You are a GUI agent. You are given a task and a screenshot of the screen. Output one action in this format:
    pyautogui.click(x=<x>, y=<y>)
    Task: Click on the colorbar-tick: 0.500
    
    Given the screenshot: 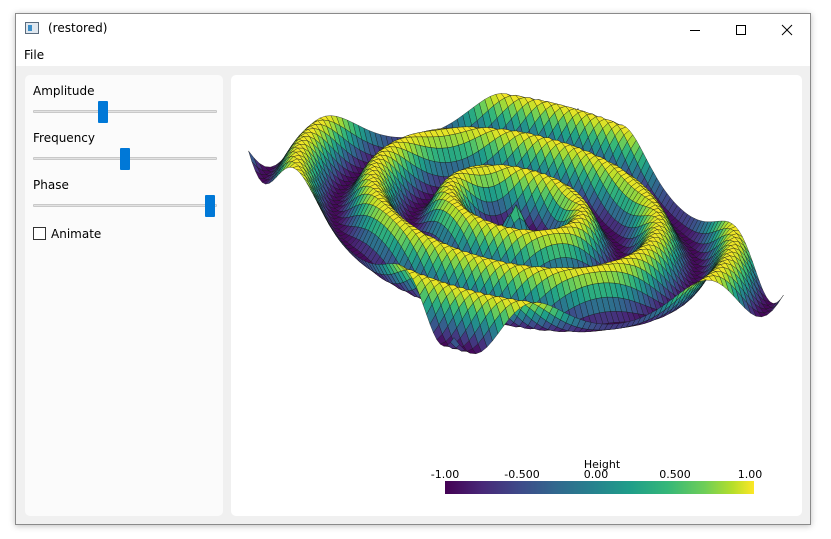 What is the action you would take?
    pyautogui.click(x=675, y=474)
    